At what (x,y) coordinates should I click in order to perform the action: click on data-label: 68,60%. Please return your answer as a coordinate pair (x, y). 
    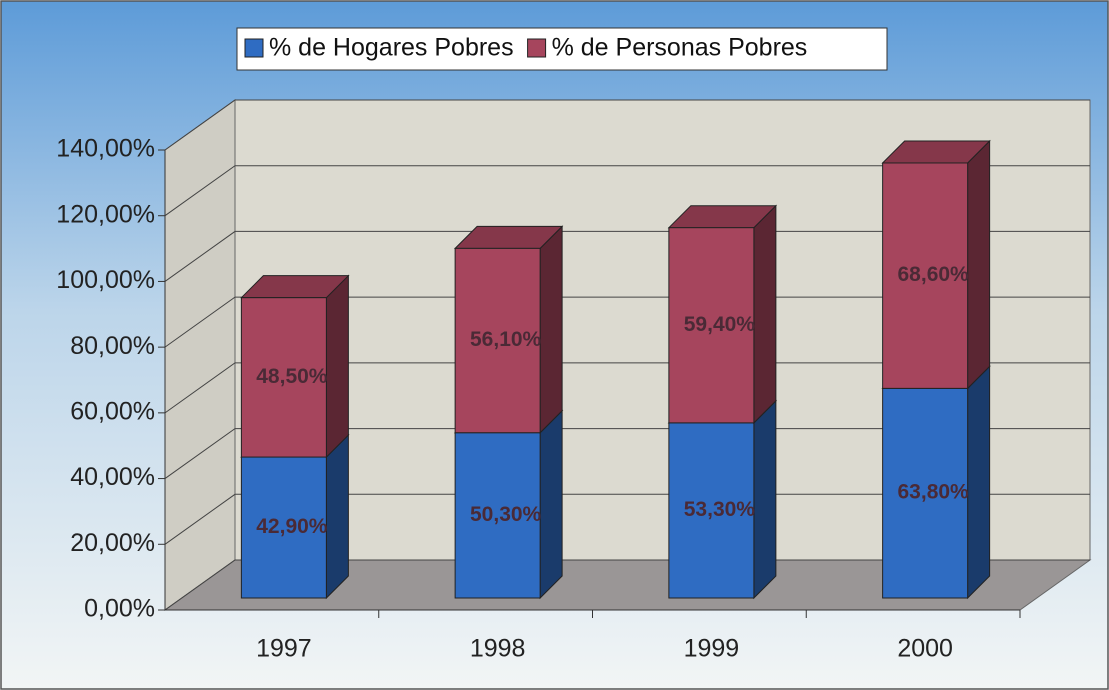
    Looking at the image, I should click on (934, 274).